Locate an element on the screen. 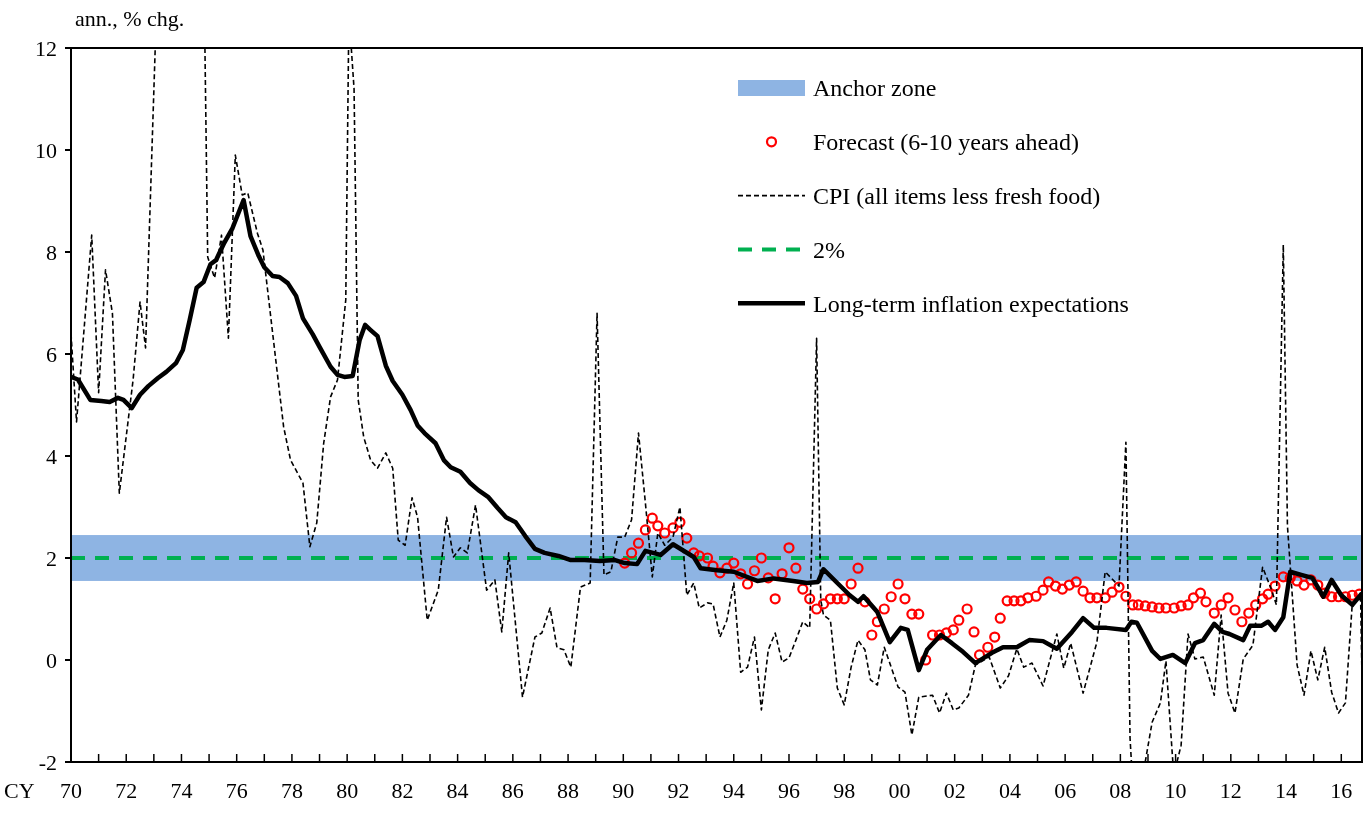 Image resolution: width=1366 pixels, height=814 pixels. x-tick-label: 70 is located at coordinates (71, 790).